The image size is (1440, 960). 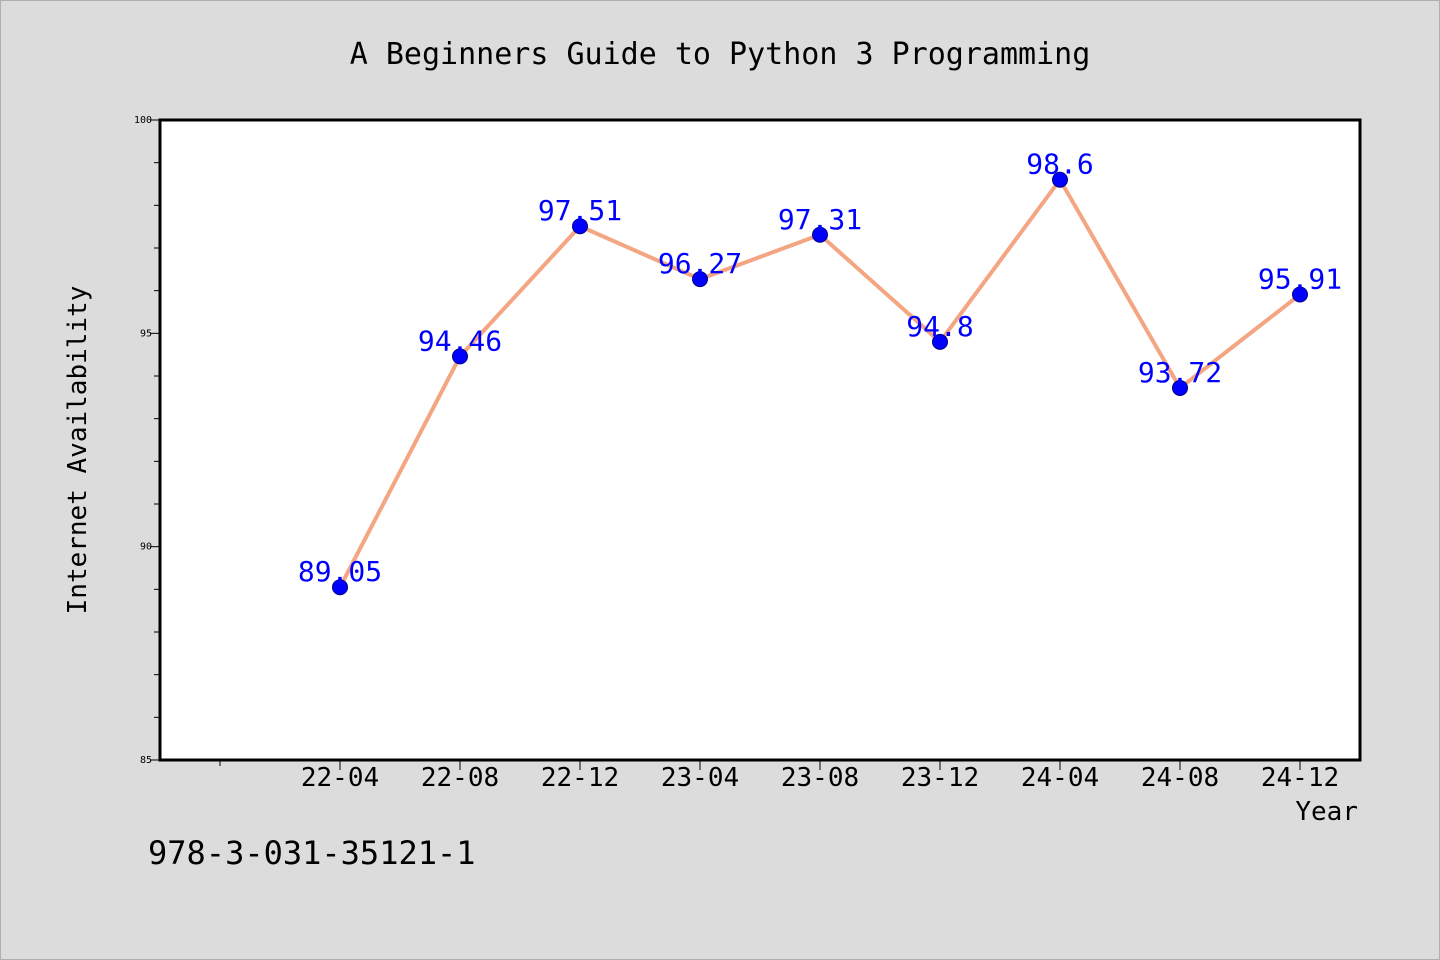 I want to click on x-tick-label: 23-12, so click(x=940, y=778).